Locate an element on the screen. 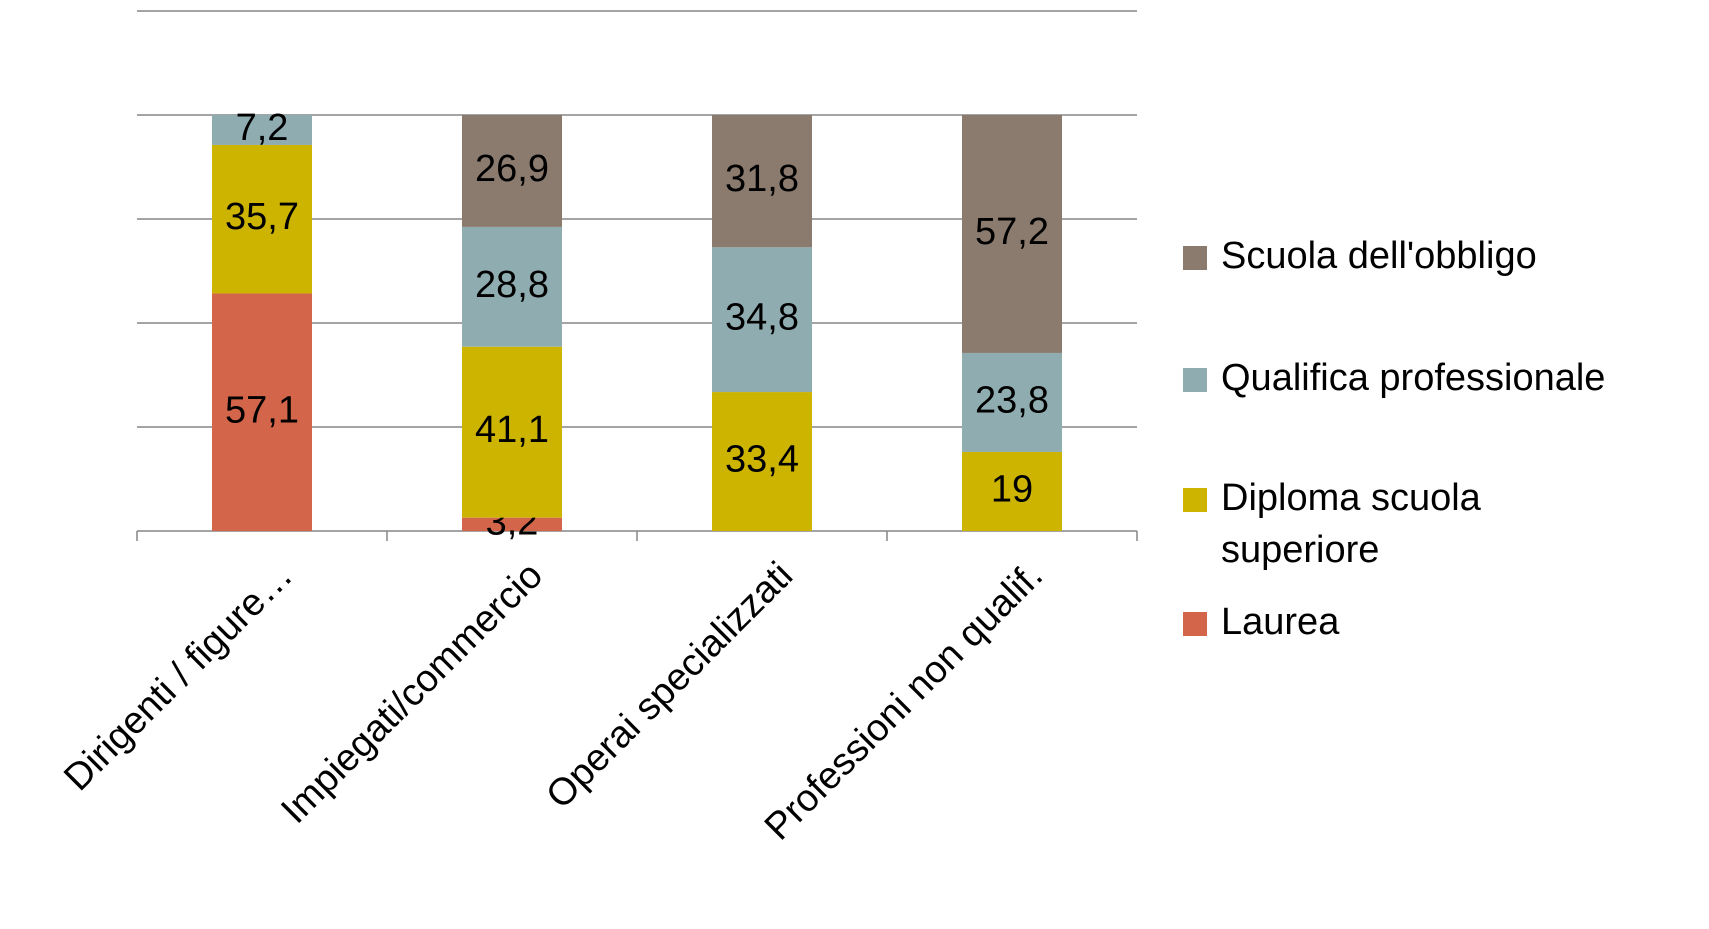 This screenshot has width=1709, height=929. data-label: 31,8 is located at coordinates (762, 179).